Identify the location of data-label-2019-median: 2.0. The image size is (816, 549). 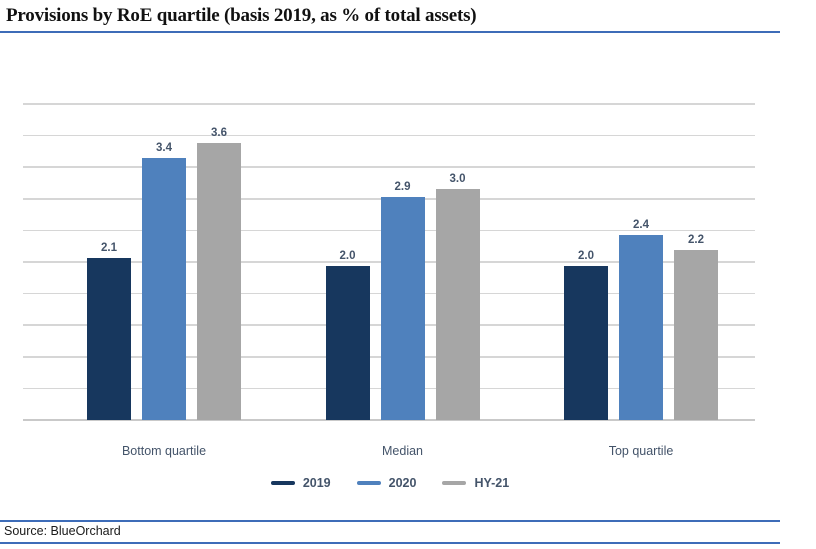
(347, 255).